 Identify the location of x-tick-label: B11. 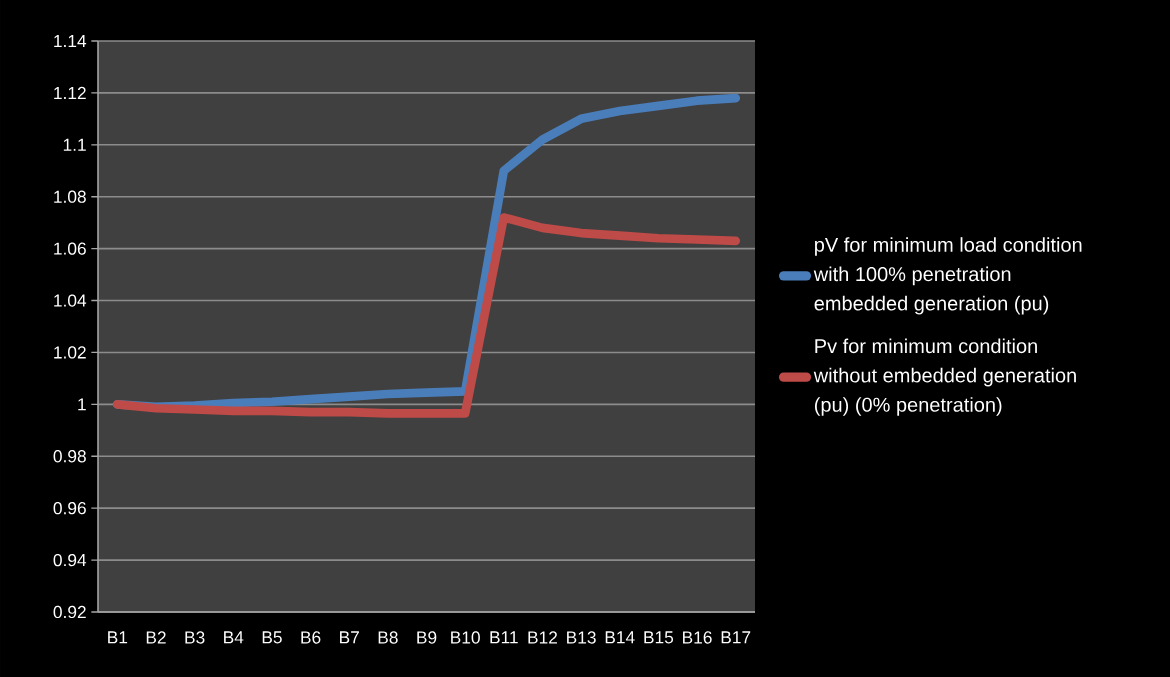
(504, 637).